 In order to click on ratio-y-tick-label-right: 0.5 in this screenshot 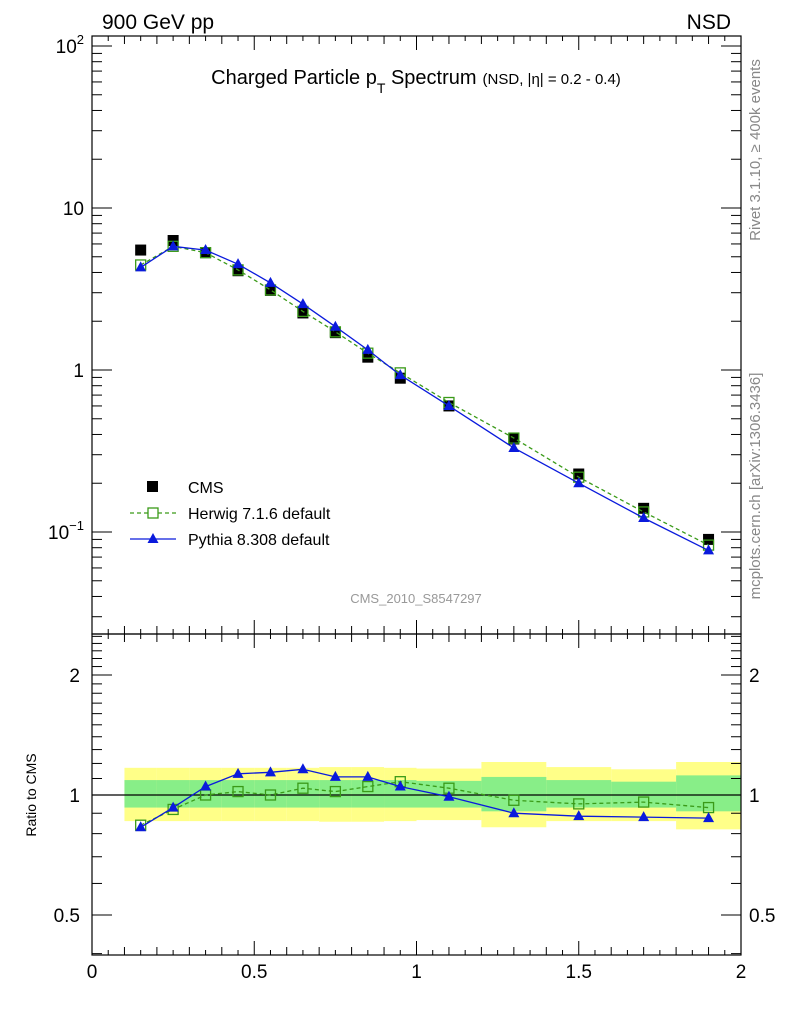, I will do `click(762, 916)`.